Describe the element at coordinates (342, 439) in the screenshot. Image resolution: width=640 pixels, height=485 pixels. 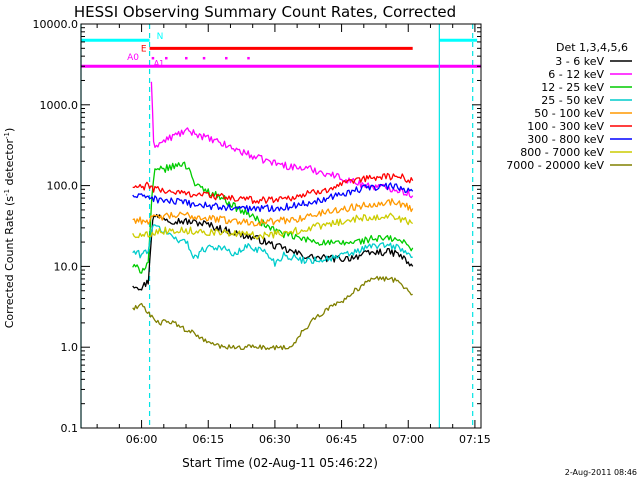
I see `x-tick-label-3: 06:45` at that location.